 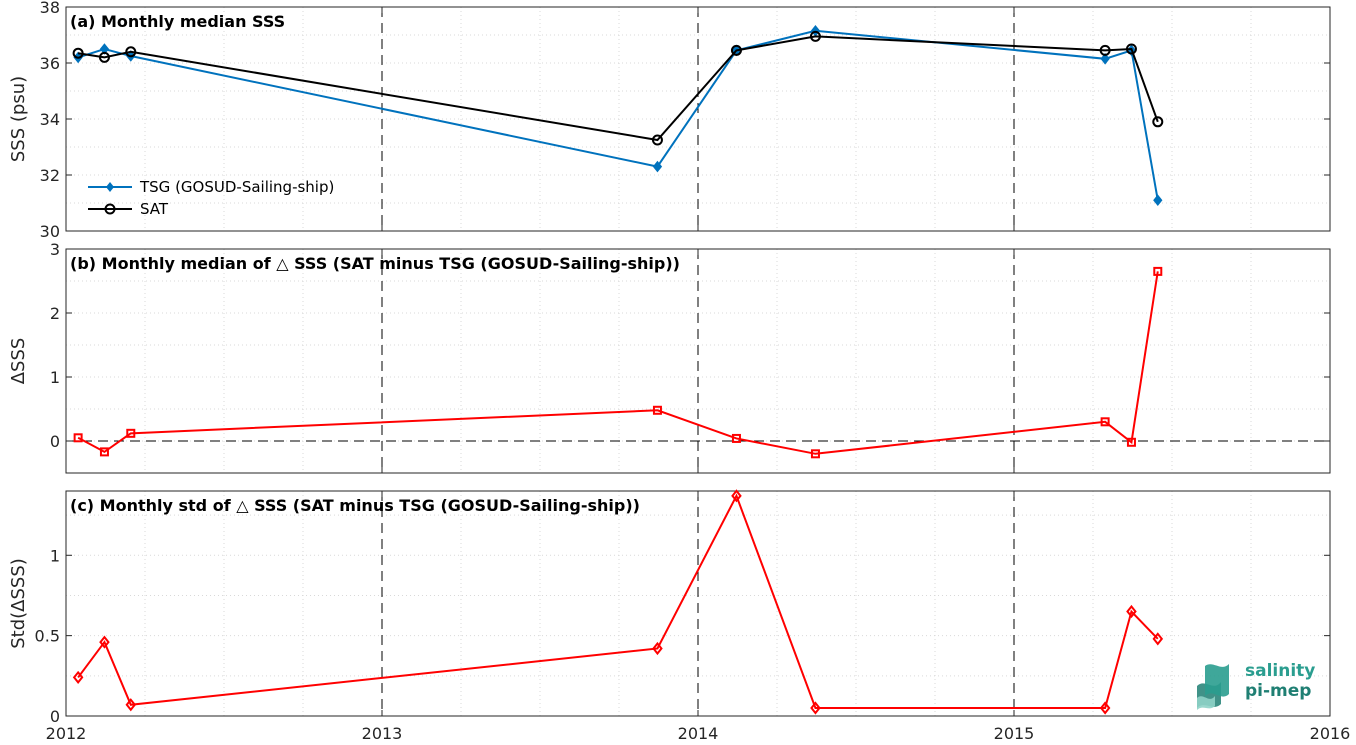 What do you see at coordinates (50, 119) in the screenshot?
I see `y-tick-label: 34` at bounding box center [50, 119].